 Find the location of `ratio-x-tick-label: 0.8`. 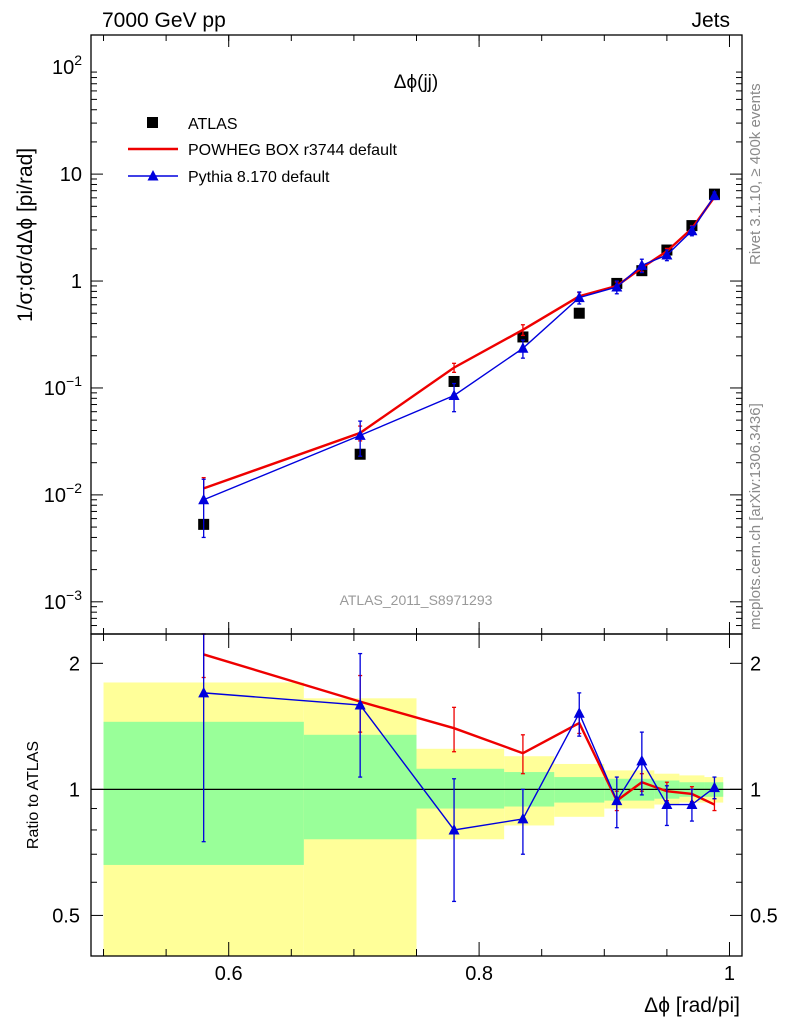

ratio-x-tick-label: 0.8 is located at coordinates (479, 974).